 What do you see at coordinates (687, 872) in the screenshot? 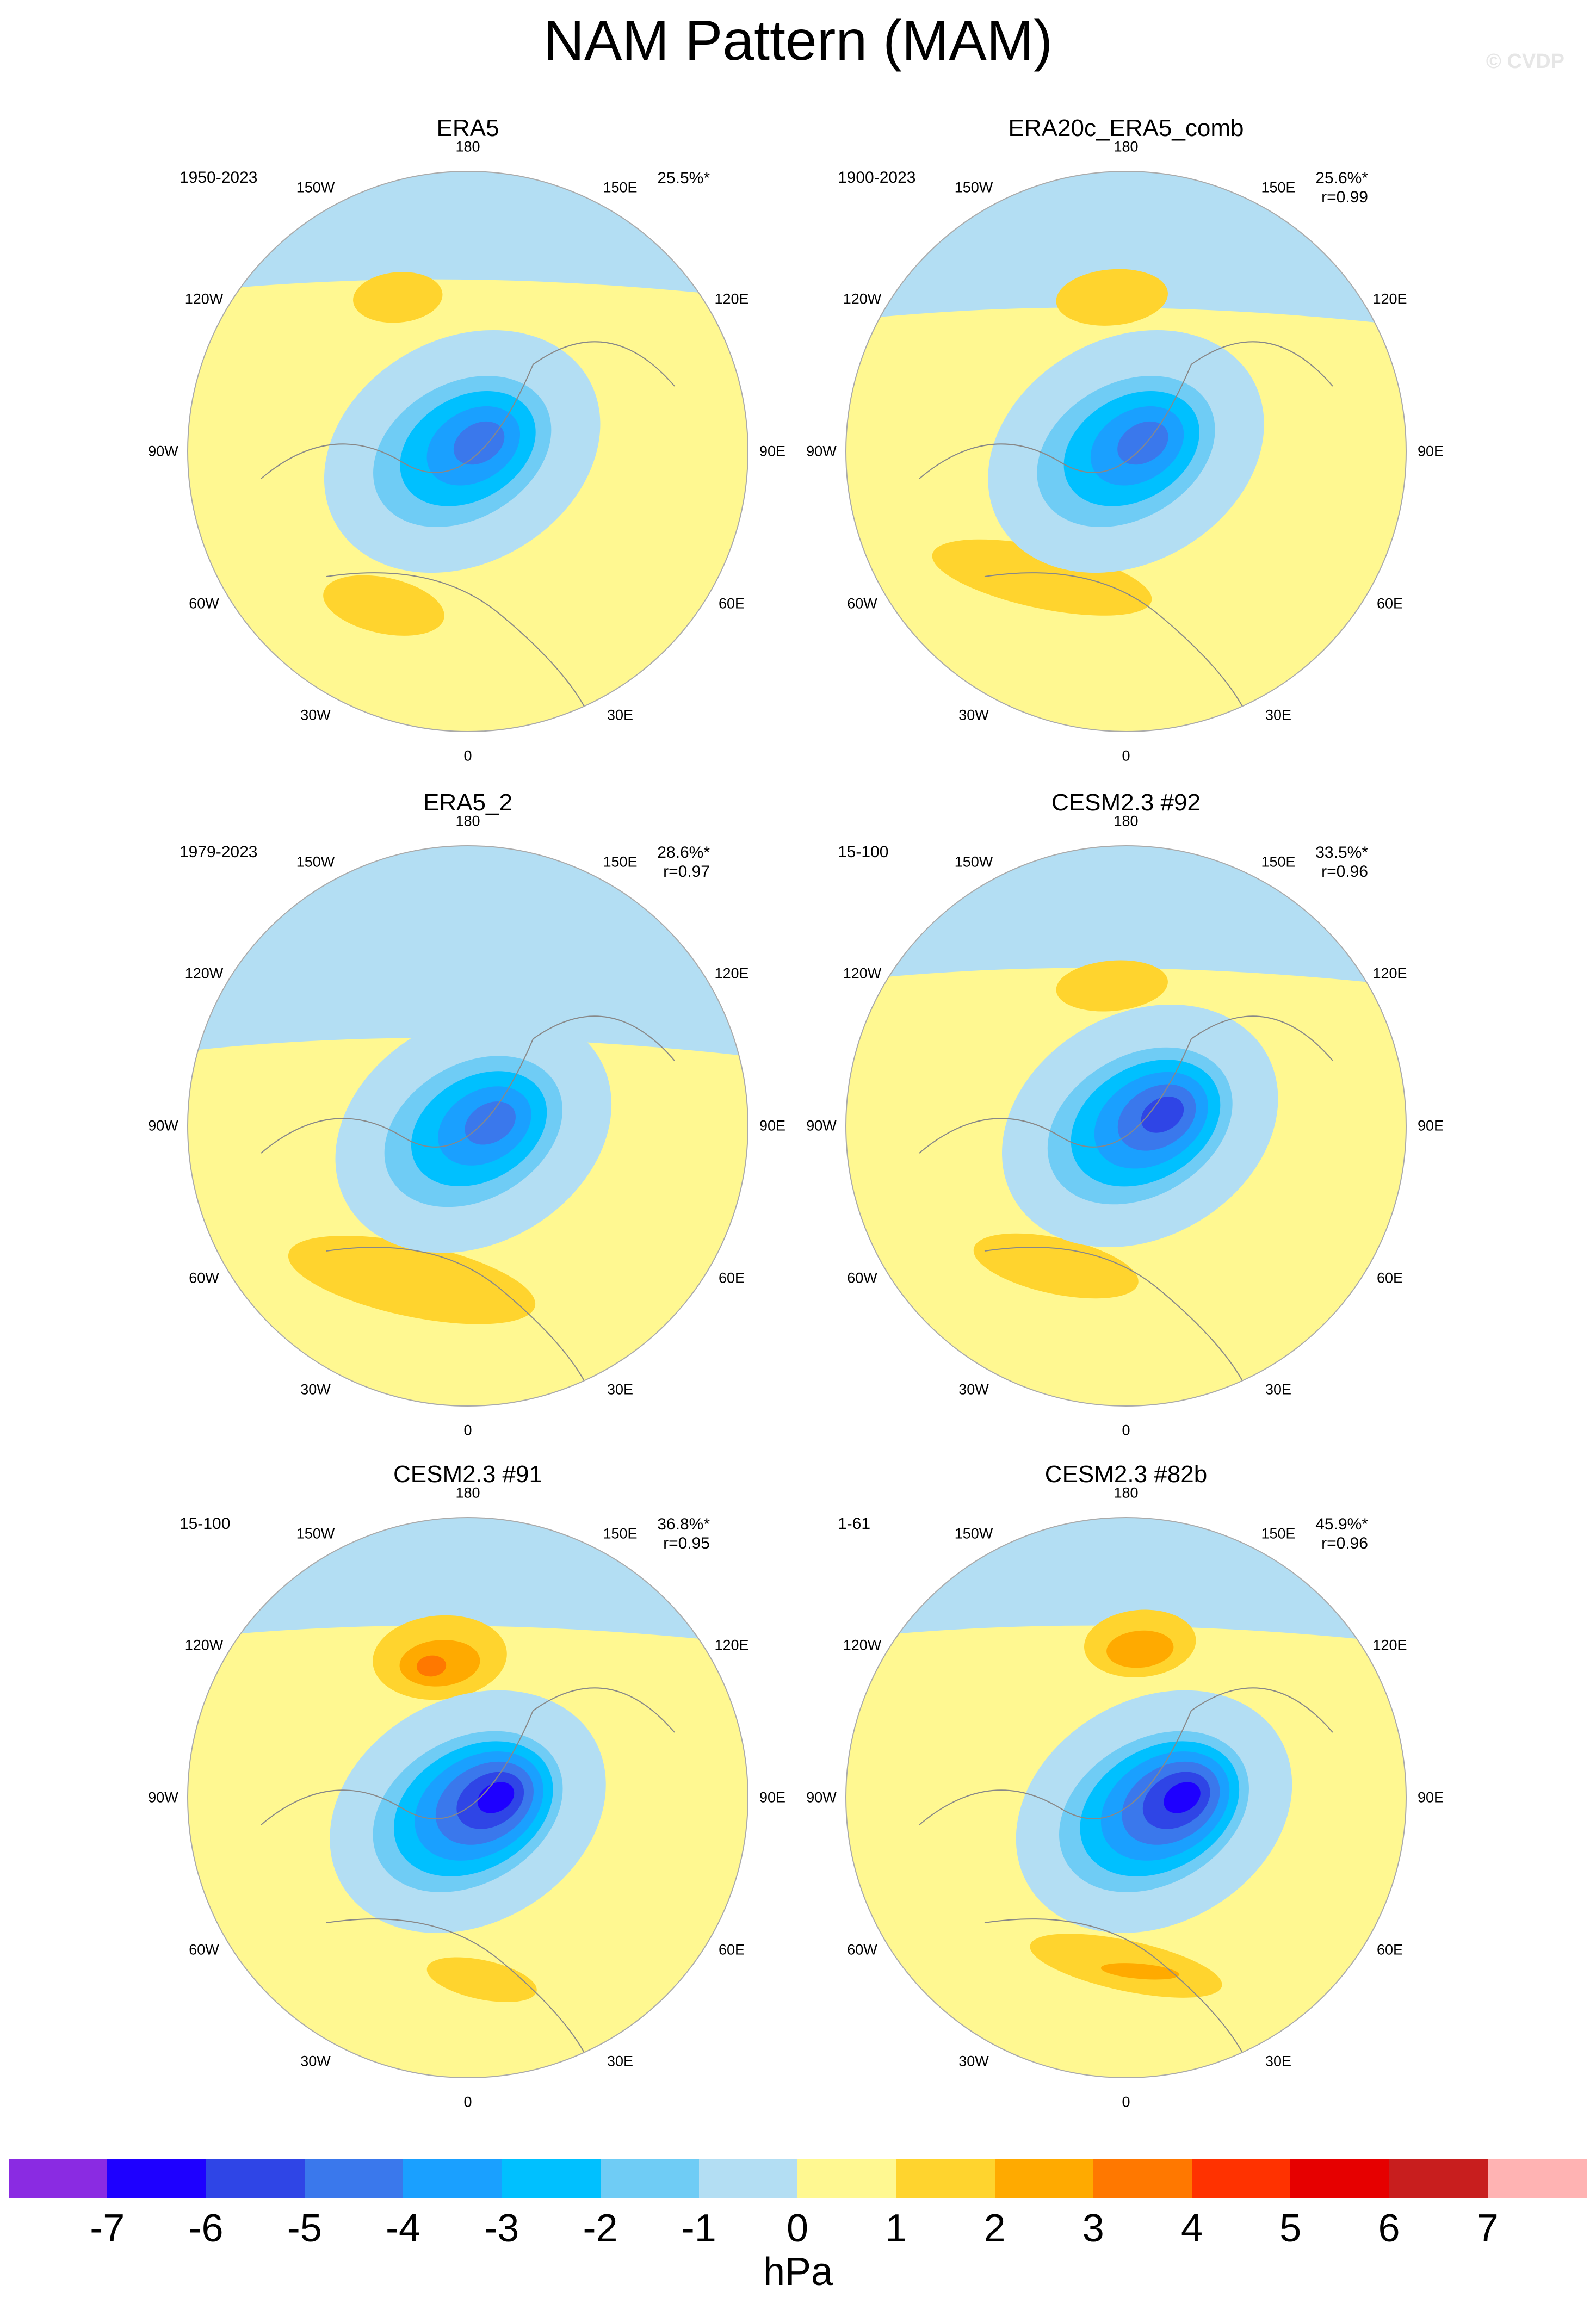
I see `pattern-correlation: r=0.97` at bounding box center [687, 872].